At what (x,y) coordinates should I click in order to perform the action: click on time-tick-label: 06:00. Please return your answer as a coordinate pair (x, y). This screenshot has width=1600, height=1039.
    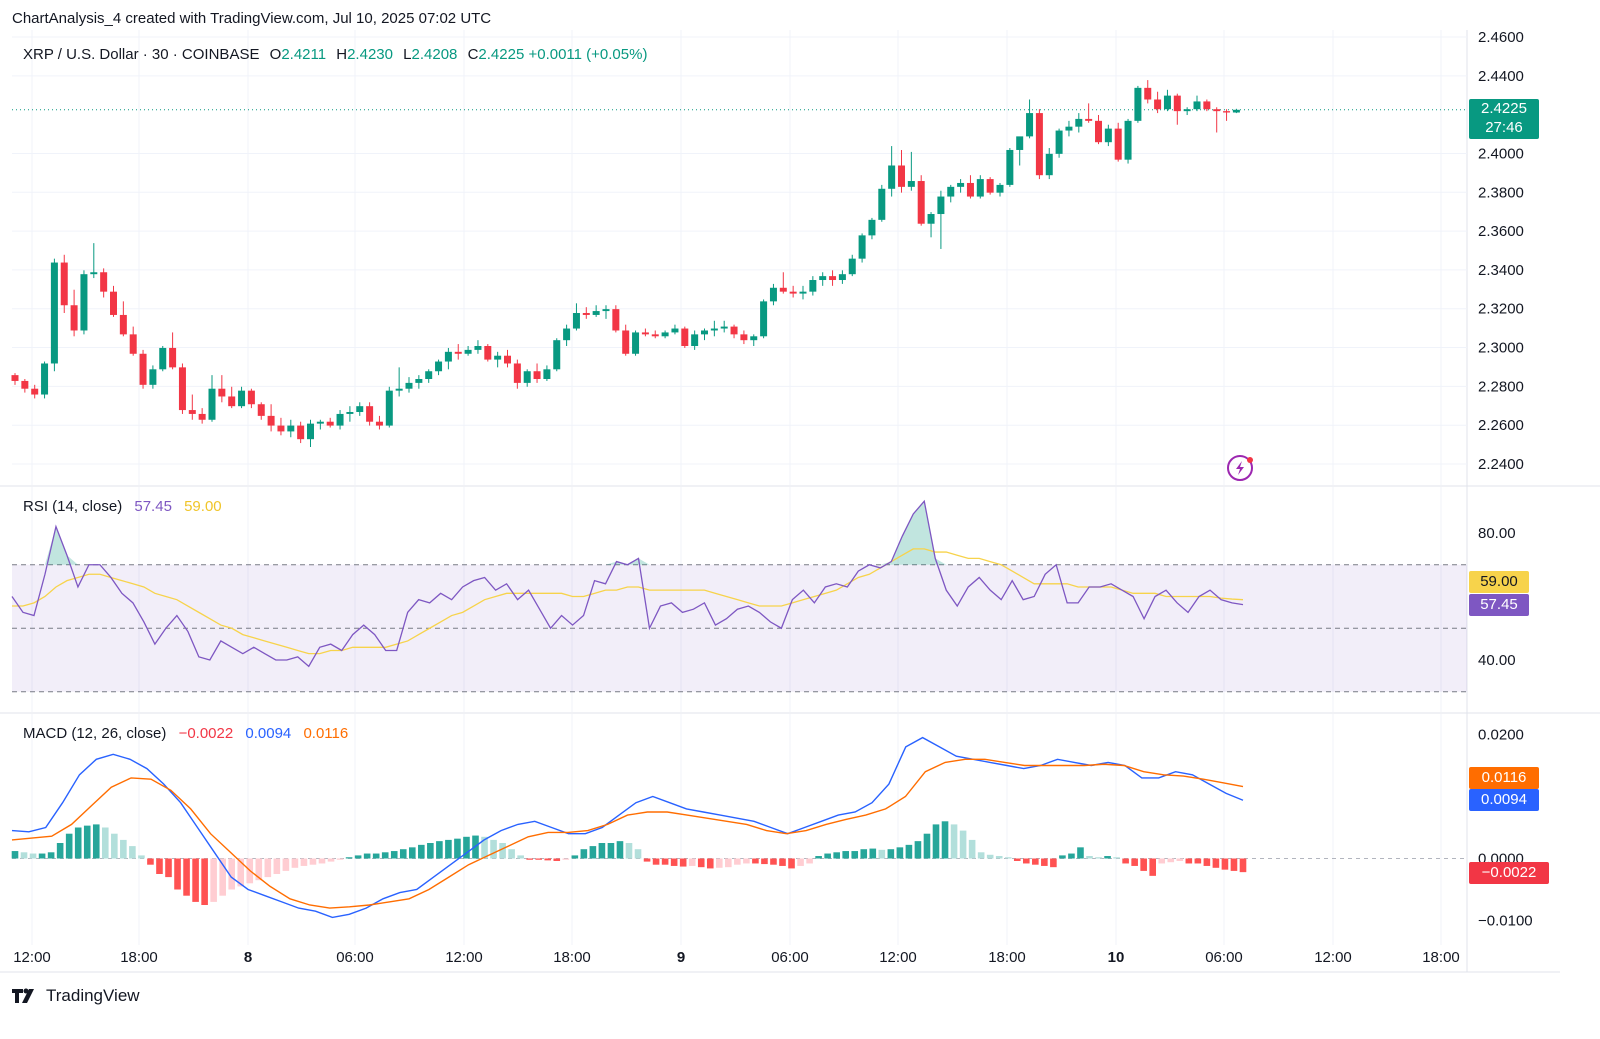
    Looking at the image, I should click on (790, 957).